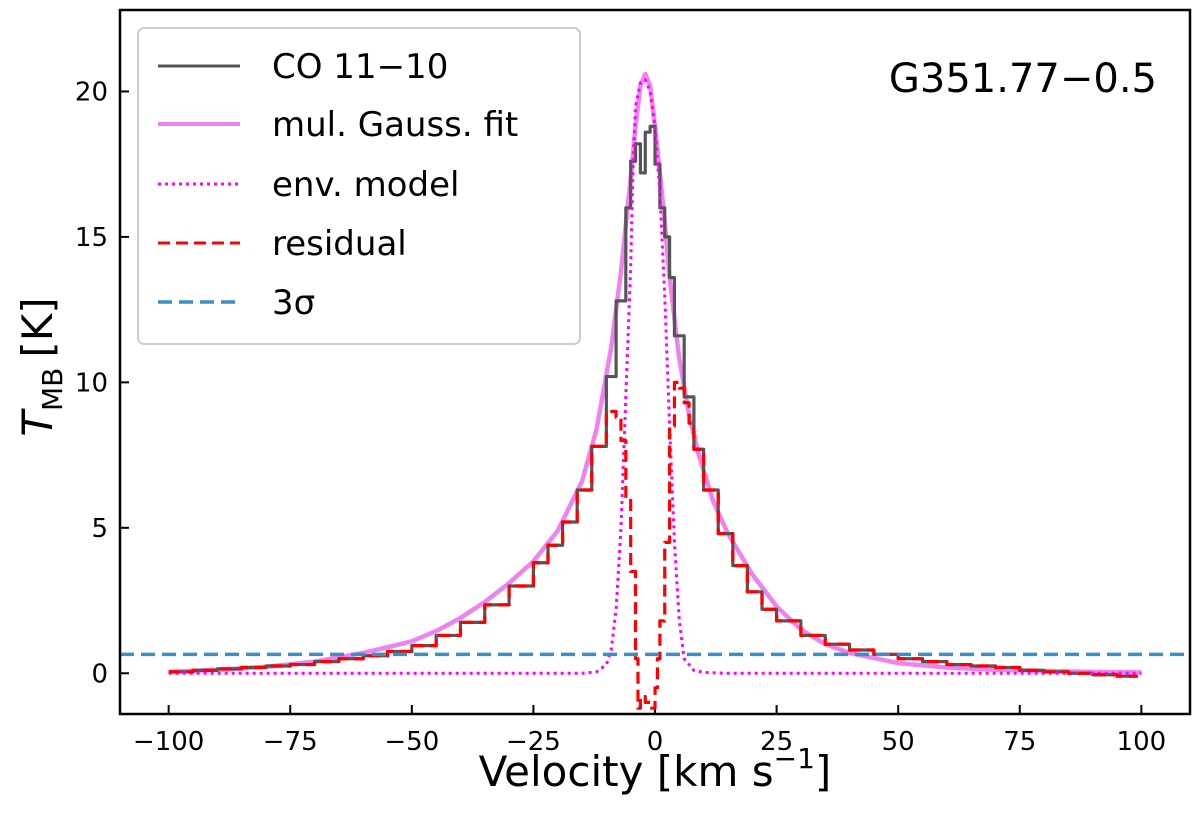 This screenshot has width=1200, height=831. I want to click on x-axis-title-main: Velocity [km s, so click(626, 771).